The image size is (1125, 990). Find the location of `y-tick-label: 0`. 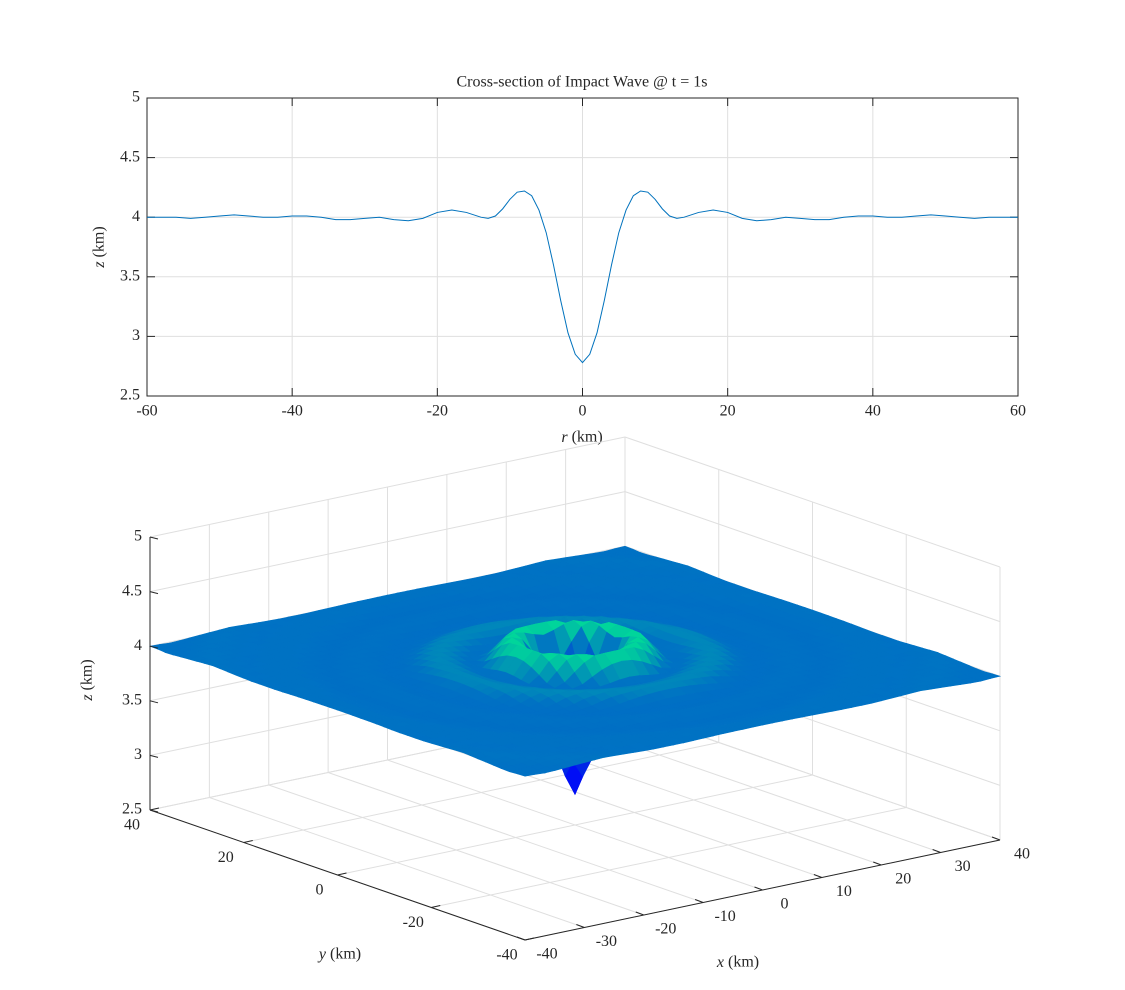

y-tick-label: 0 is located at coordinates (320, 890).